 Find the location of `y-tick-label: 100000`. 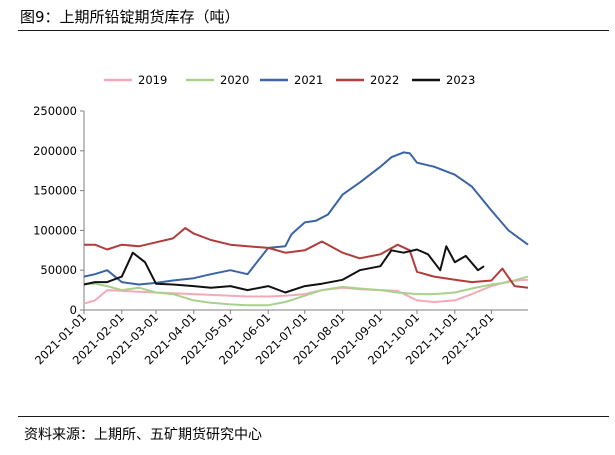

y-tick-label: 100000 is located at coordinates (55, 230).